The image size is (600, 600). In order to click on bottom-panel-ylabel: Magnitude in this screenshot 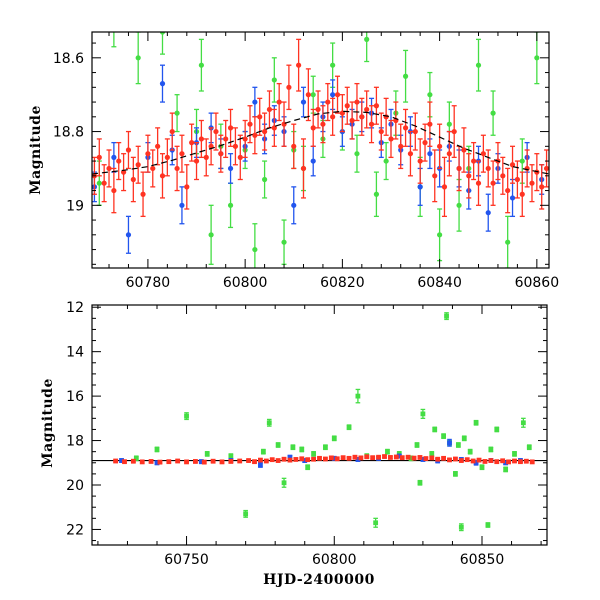, I will do `click(48, 423)`.